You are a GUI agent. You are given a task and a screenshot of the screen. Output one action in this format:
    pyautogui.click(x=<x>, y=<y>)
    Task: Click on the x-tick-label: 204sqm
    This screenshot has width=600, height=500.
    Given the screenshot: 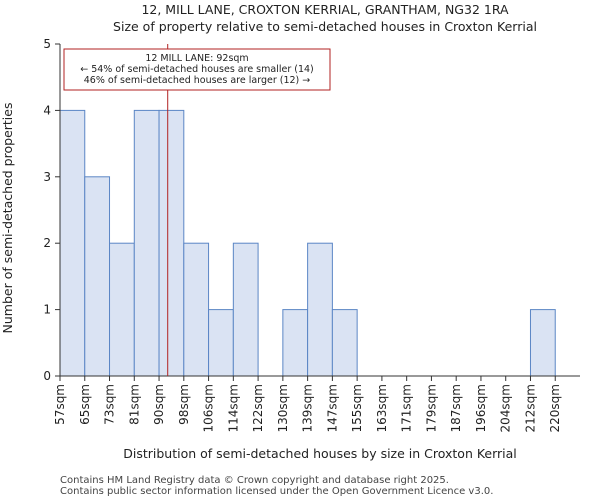 What is the action you would take?
    pyautogui.click(x=506, y=408)
    